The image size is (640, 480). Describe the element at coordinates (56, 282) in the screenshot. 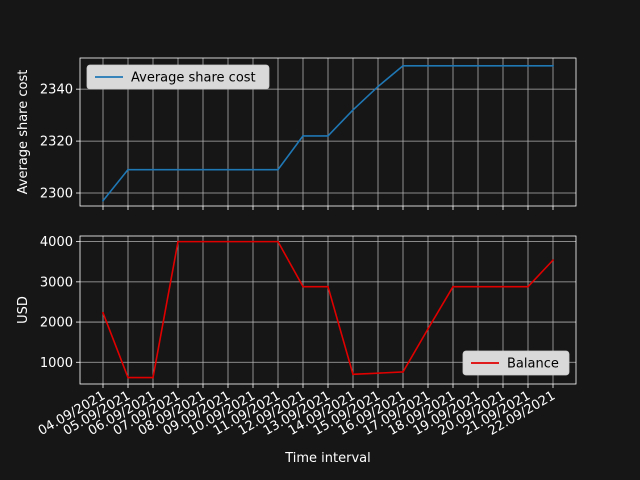

I see `y-tick-label: 3000` at that location.